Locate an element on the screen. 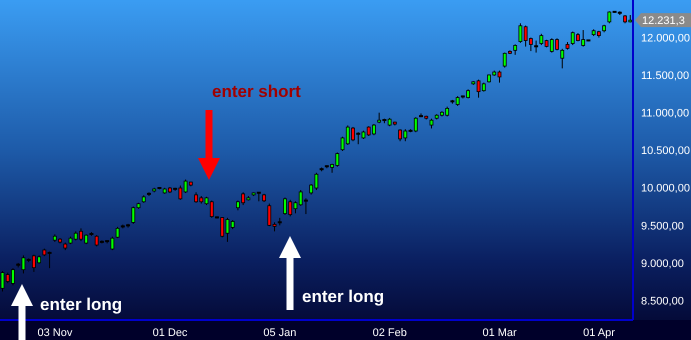  y-tick-label: 9.500,00 is located at coordinates (662, 226).